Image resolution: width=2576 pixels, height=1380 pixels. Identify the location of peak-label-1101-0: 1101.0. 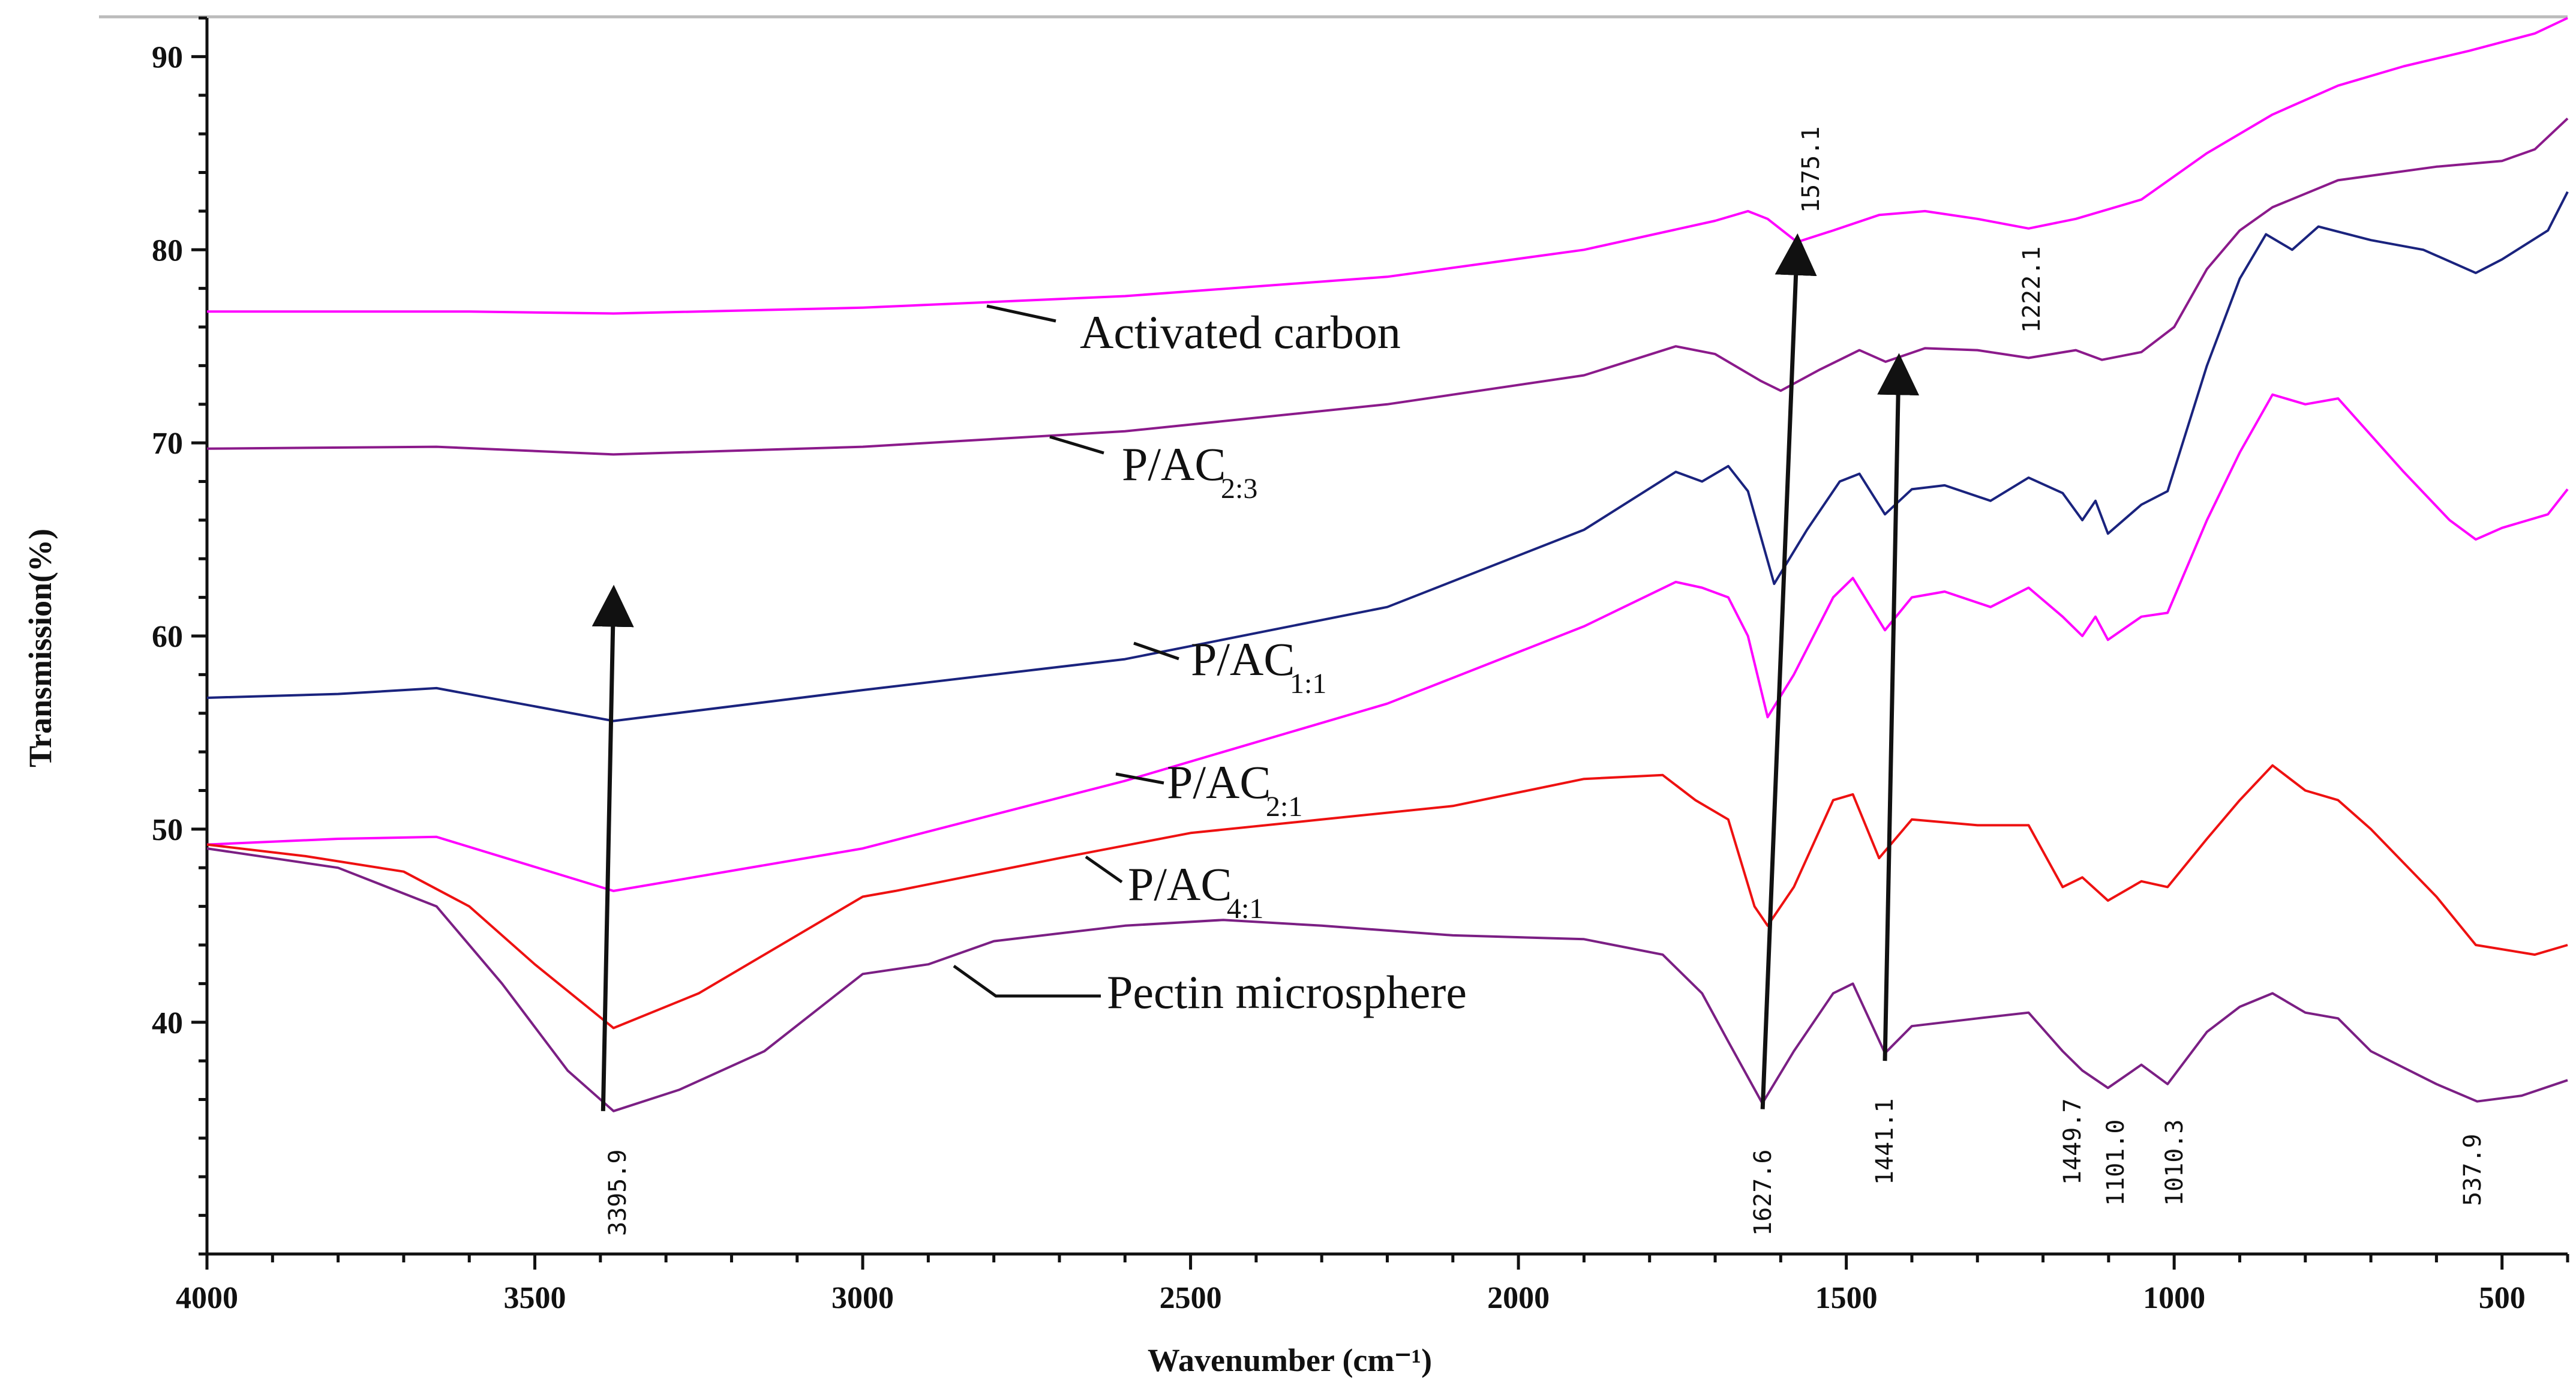
(2116, 1163).